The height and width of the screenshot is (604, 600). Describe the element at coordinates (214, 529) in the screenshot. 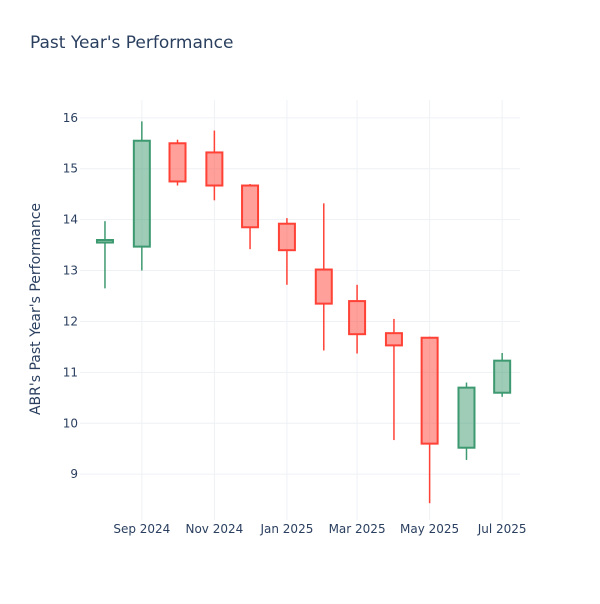

I see `x-tick-label: Nov 2024` at that location.